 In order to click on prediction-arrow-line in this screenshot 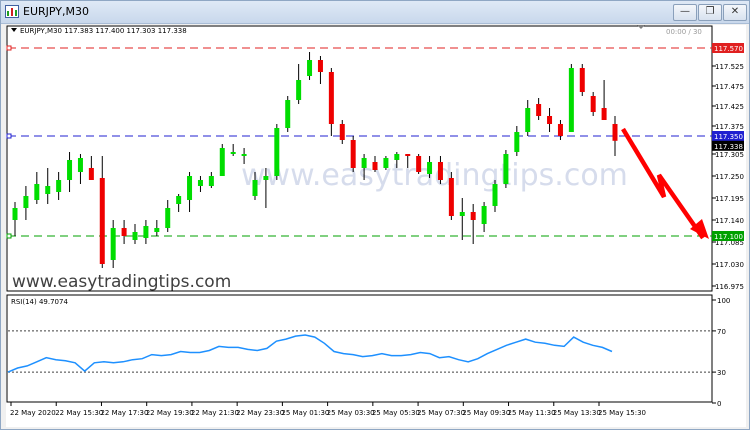, I will do `click(663, 183)`.